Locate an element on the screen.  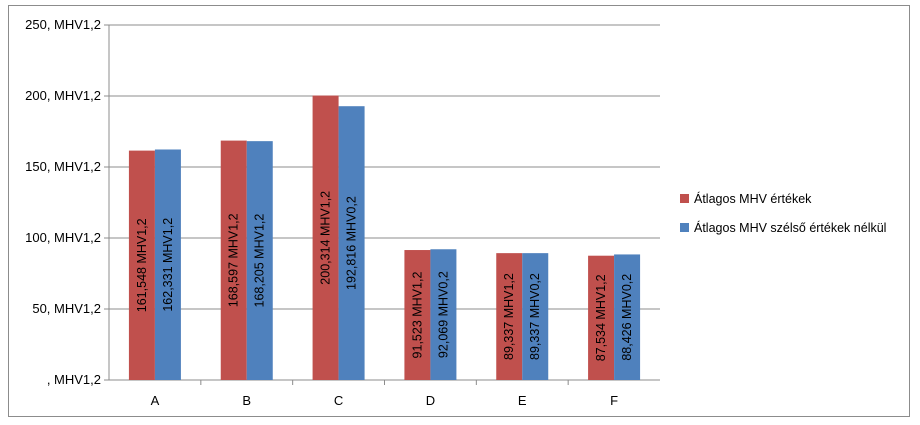
bar-series1-D is located at coordinates (417, 315).